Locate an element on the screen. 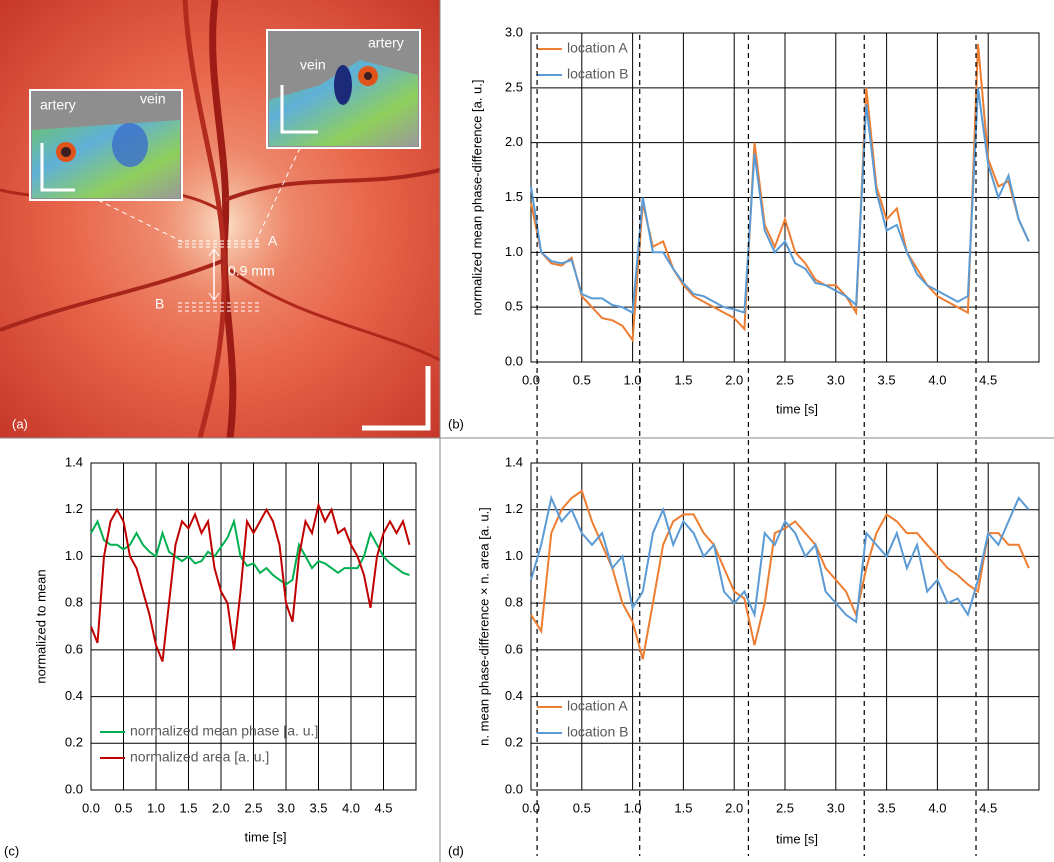 This screenshot has height=862, width=1054. y-tick-label: 1.5 is located at coordinates (514, 196).